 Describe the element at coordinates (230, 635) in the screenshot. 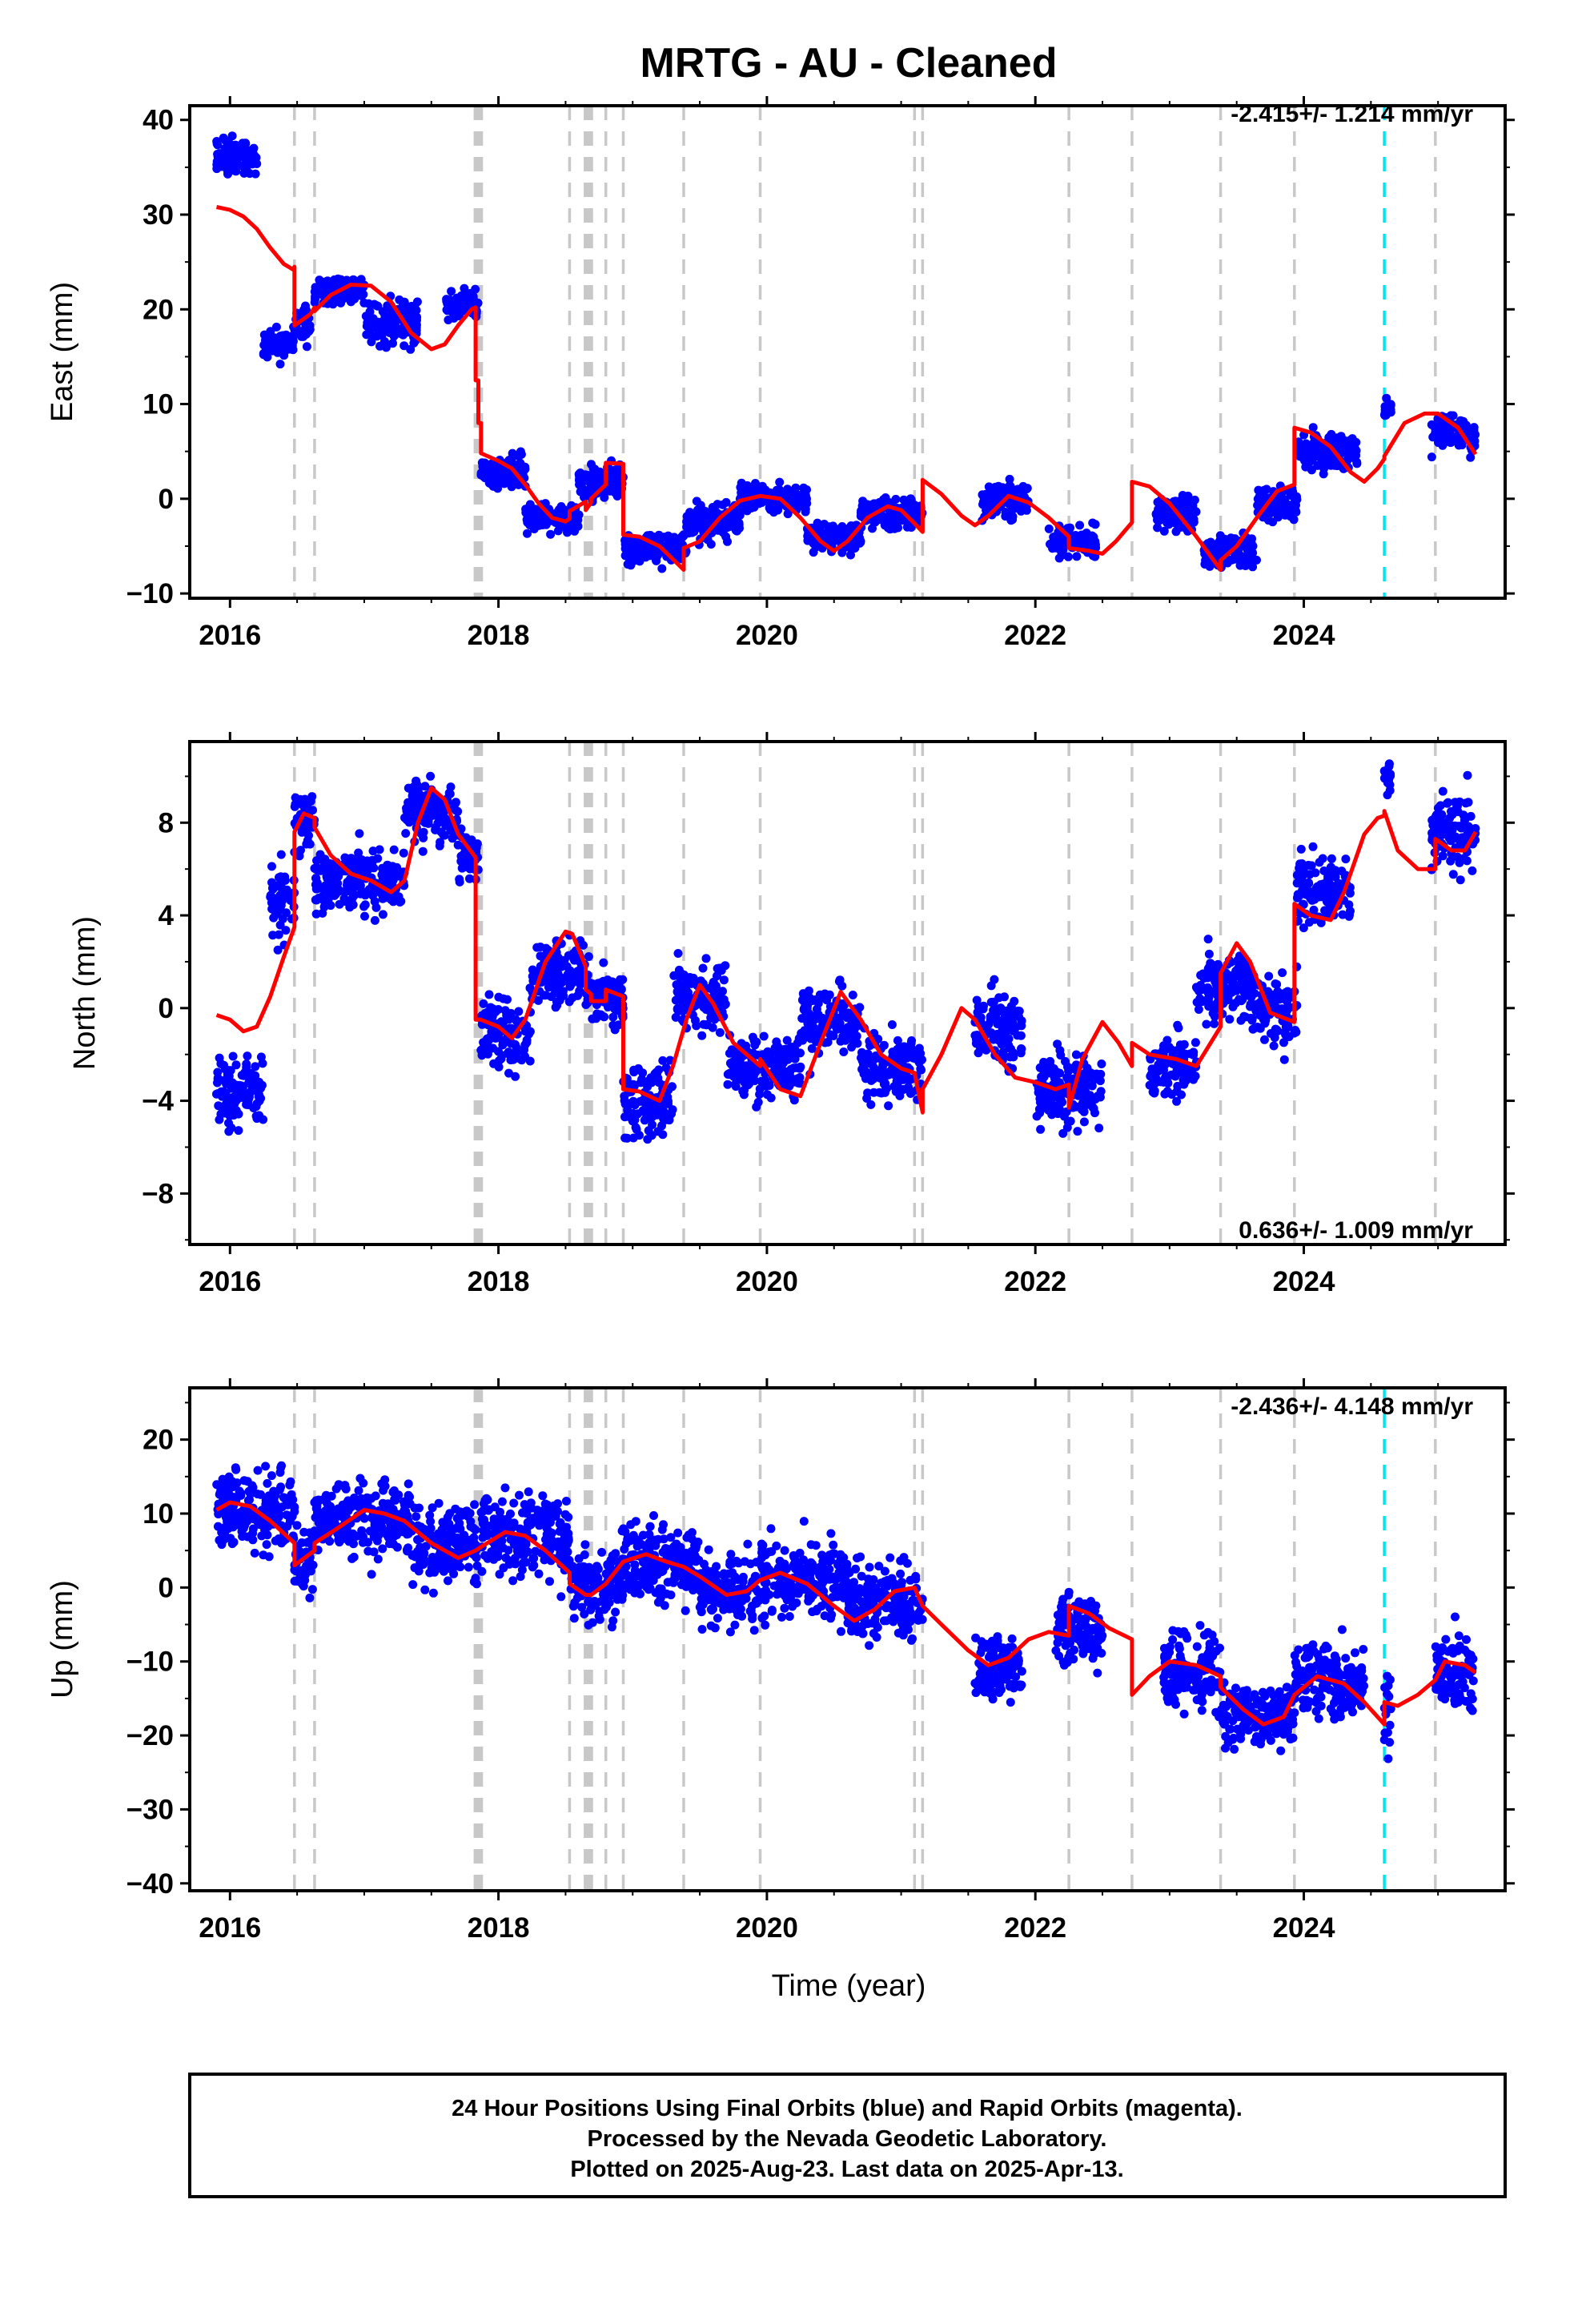

I see `x-tick-label: 2016` at that location.